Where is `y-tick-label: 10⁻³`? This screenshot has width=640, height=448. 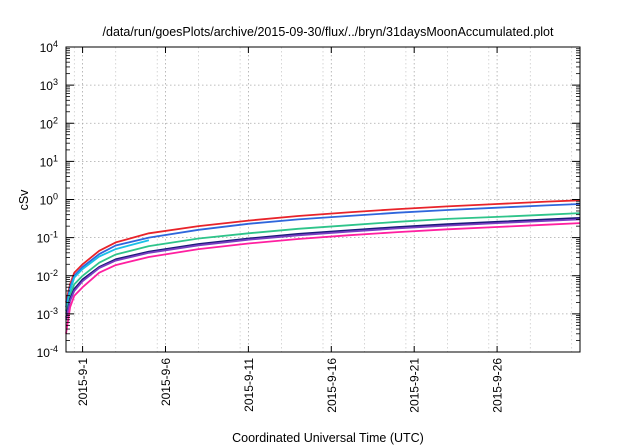
y-tick-label: 10⁻³ is located at coordinates (47, 314).